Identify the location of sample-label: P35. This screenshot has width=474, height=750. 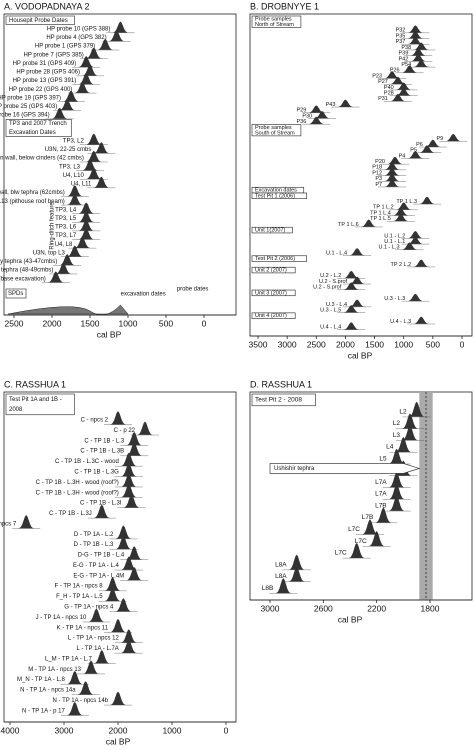
(401, 36).